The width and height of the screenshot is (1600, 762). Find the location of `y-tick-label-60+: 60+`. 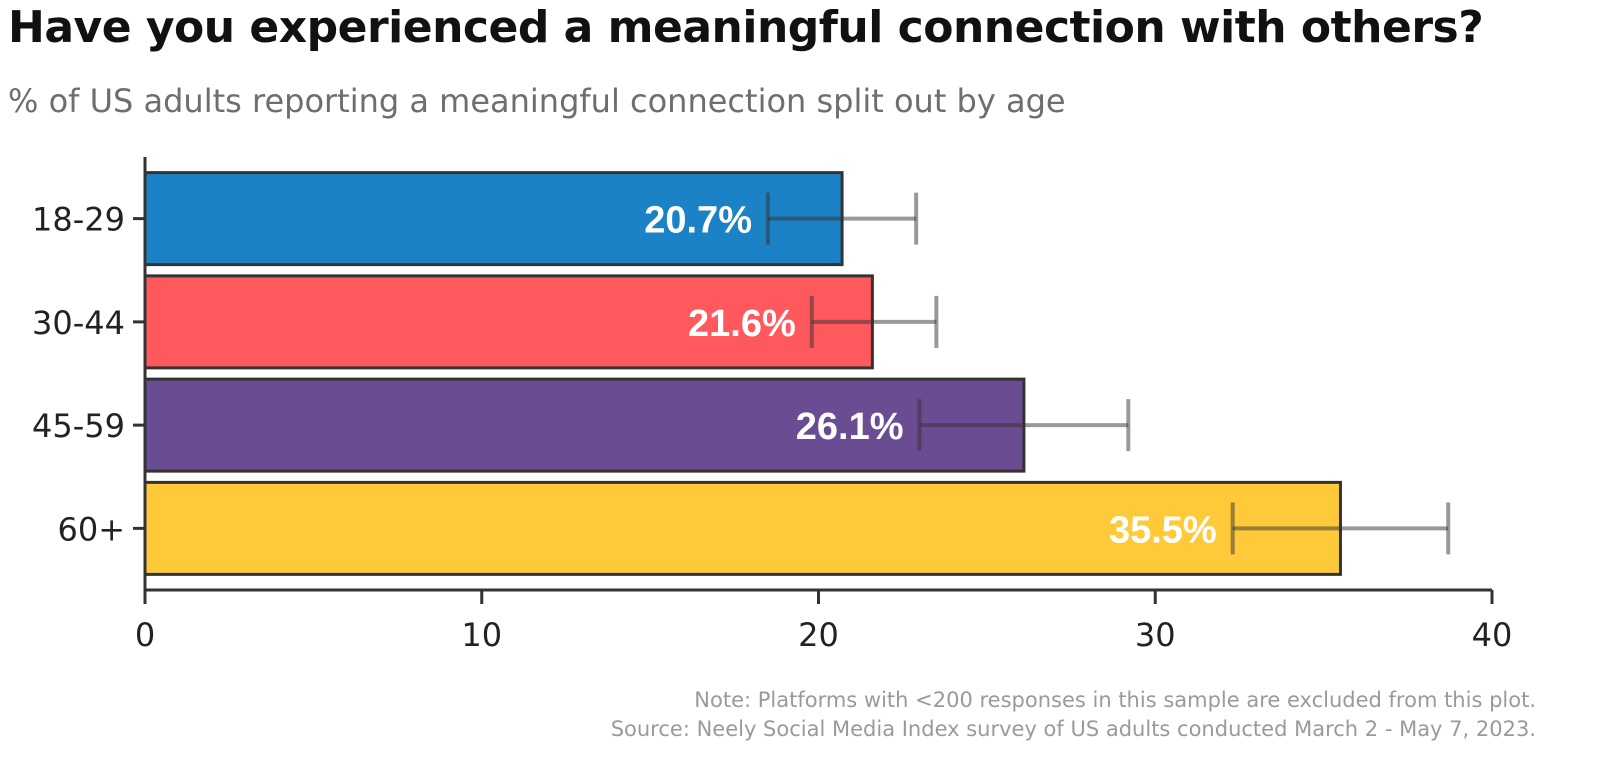

y-tick-label-60+: 60+ is located at coordinates (91, 529).